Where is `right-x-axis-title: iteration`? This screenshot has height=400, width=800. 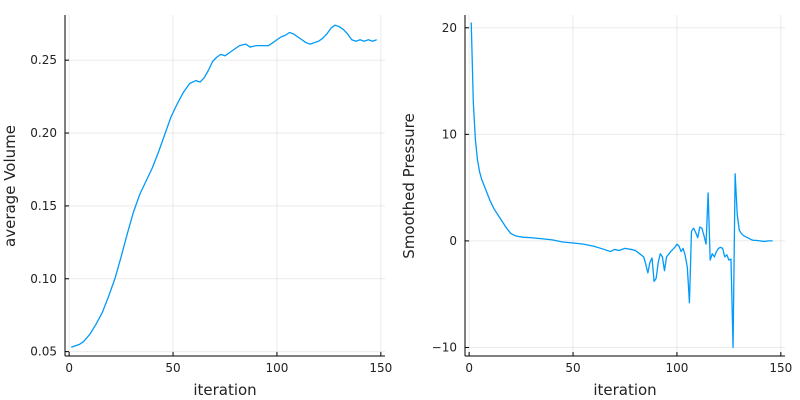
right-x-axis-title: iteration is located at coordinates (624, 390).